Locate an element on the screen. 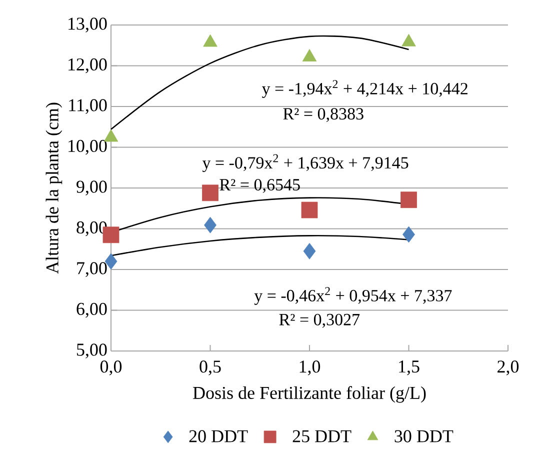 The image size is (539, 459). annotation: R² = 0,6545 is located at coordinates (260, 186).